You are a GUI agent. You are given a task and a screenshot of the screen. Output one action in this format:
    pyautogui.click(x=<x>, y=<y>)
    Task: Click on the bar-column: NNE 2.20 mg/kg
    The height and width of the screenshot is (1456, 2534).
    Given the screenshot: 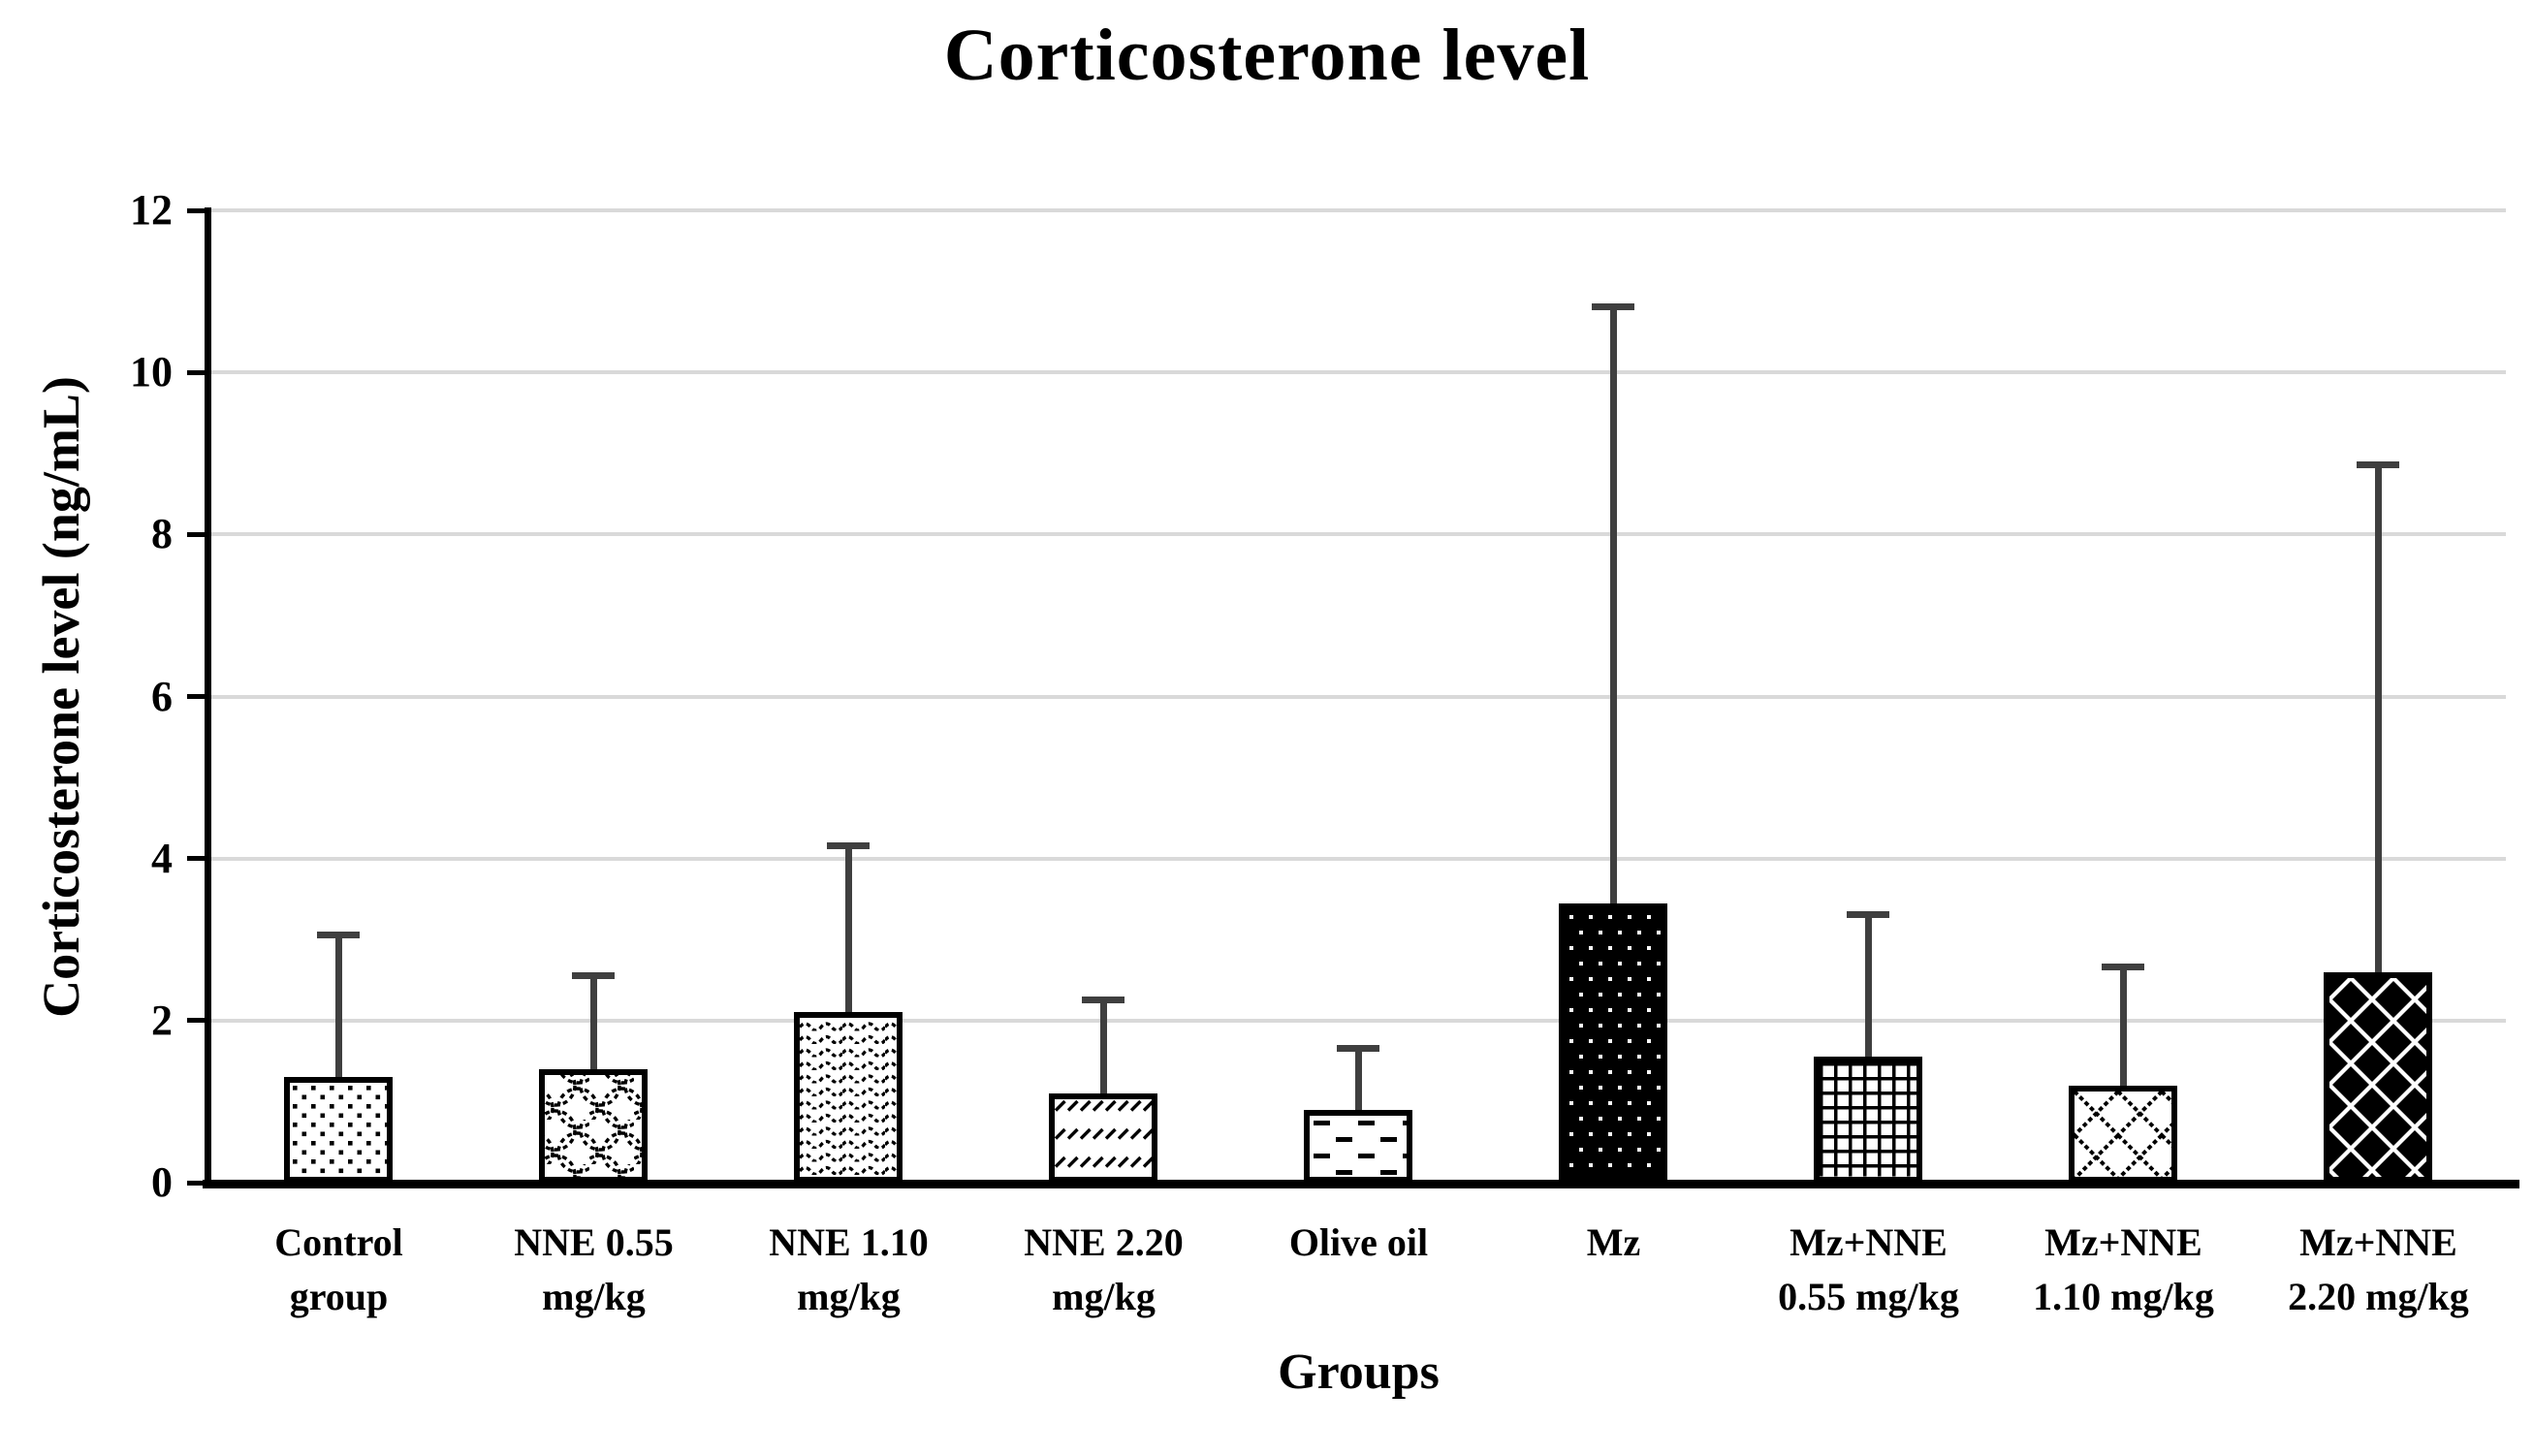 What is the action you would take?
    pyautogui.click(x=1103, y=764)
    